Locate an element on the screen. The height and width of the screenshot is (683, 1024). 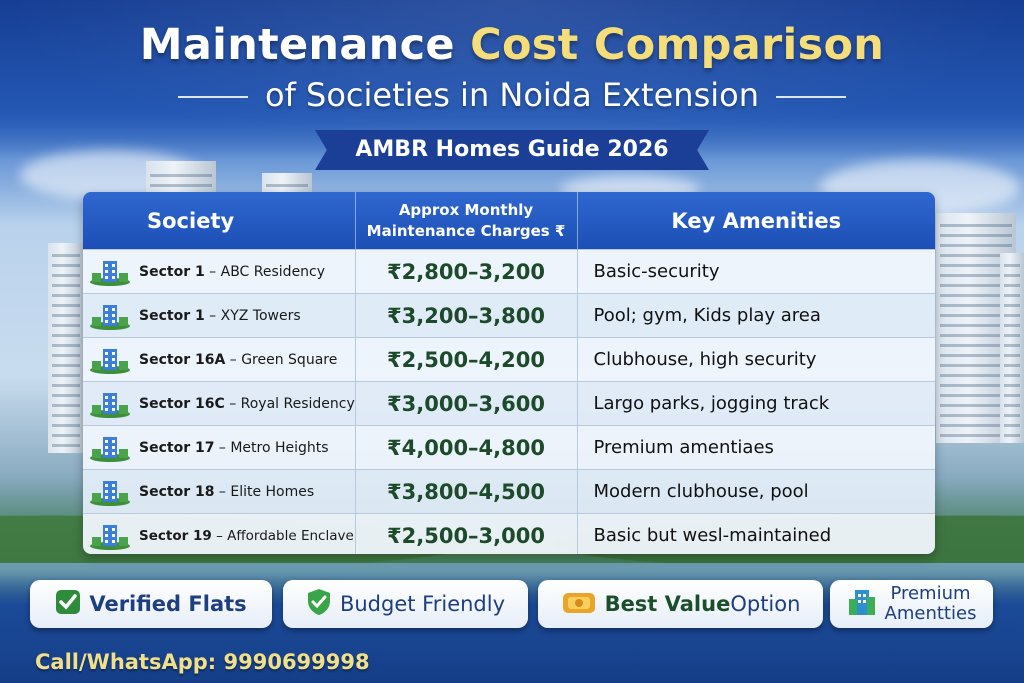
society-cell: Sector 1 – XYZ Towers is located at coordinates (219, 315).